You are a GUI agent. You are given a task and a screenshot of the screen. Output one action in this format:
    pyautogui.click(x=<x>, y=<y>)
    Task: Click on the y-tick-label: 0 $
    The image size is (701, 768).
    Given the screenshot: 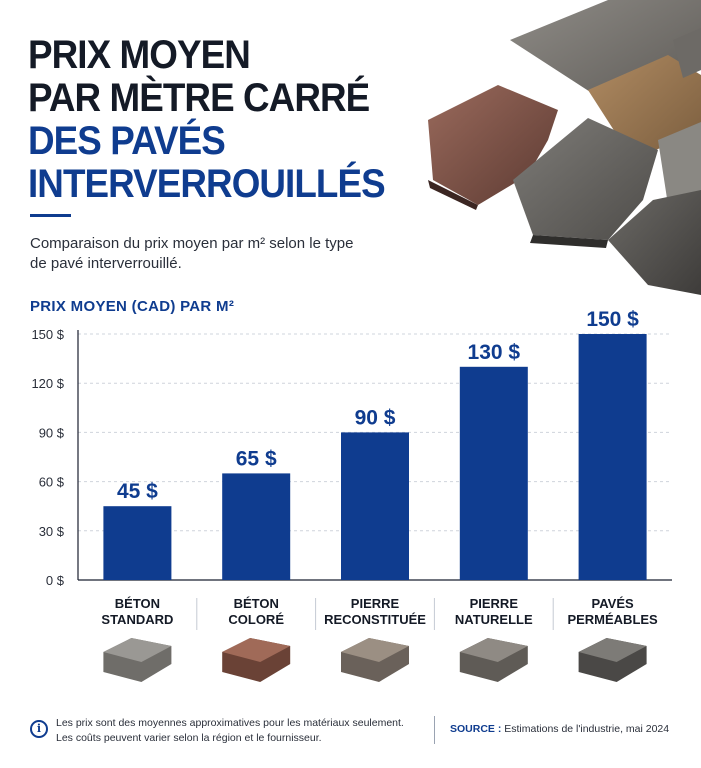 What is the action you would take?
    pyautogui.click(x=55, y=580)
    